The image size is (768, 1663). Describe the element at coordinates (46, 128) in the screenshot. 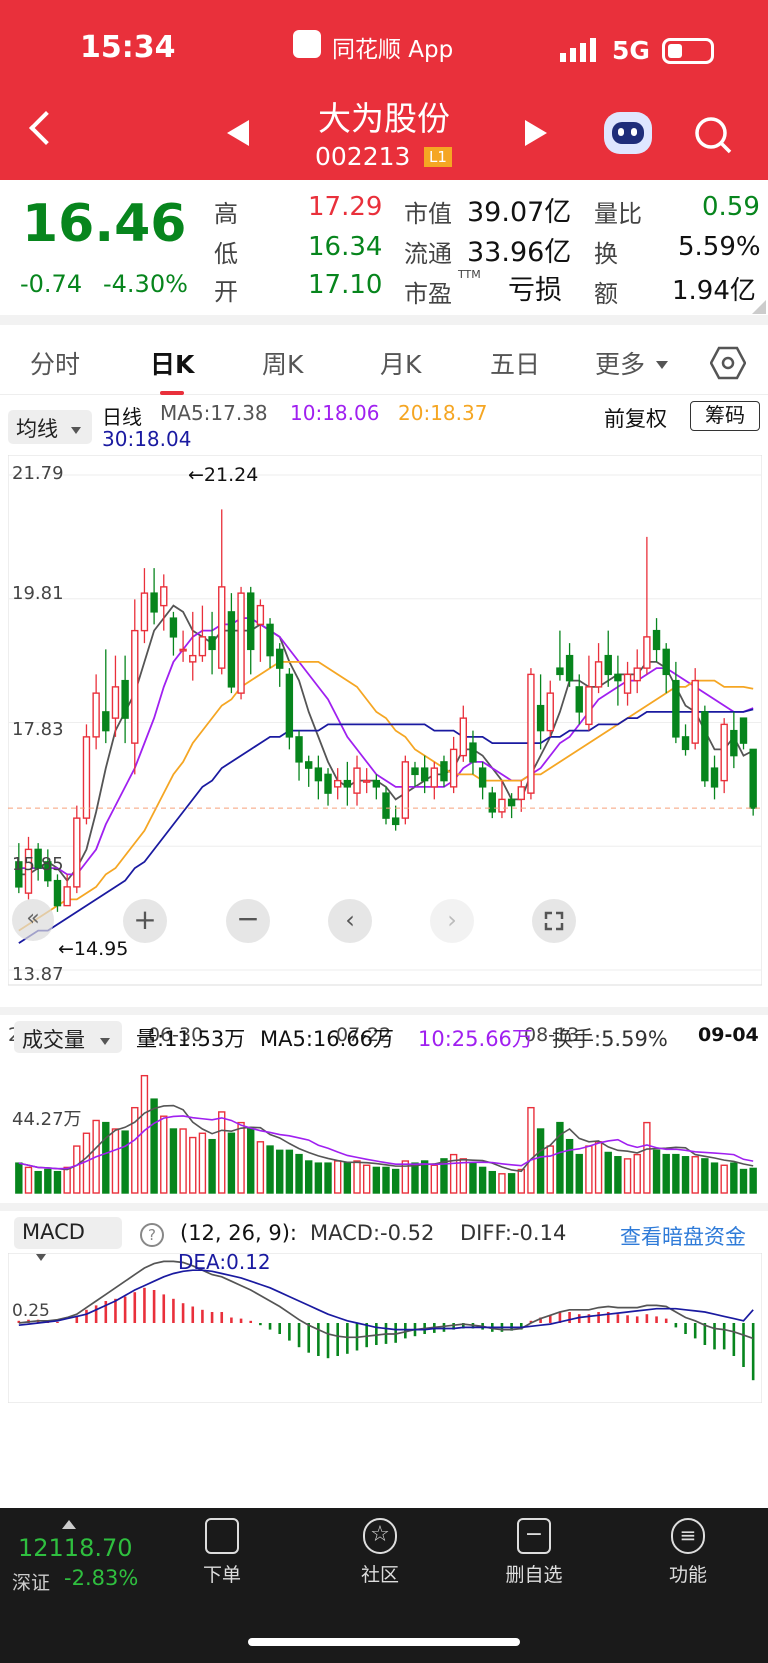

I see `back-icon` at that location.